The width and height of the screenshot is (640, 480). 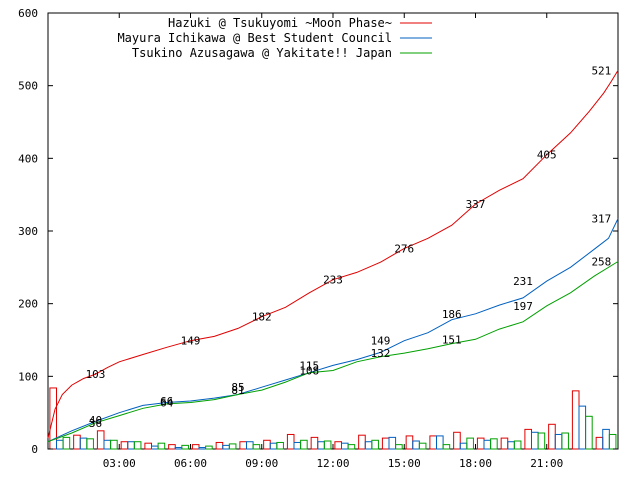 I want to click on data-label: 64, so click(x=167, y=402).